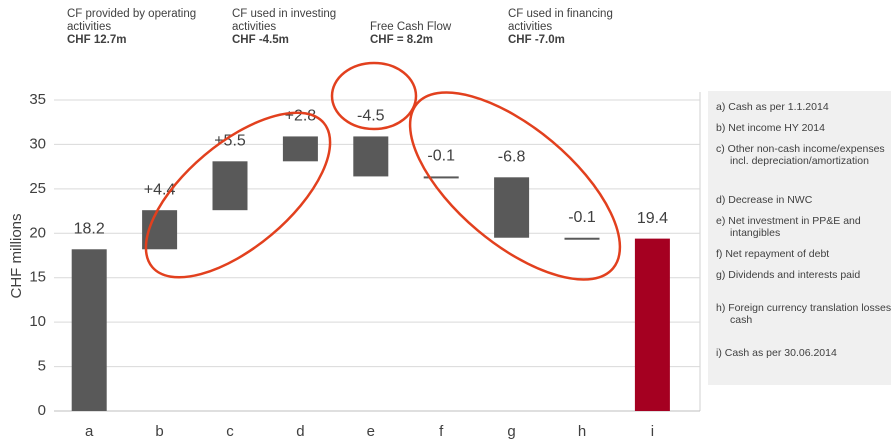  What do you see at coordinates (770, 128) in the screenshot?
I see `legend-item: b) Net income HY 2014` at bounding box center [770, 128].